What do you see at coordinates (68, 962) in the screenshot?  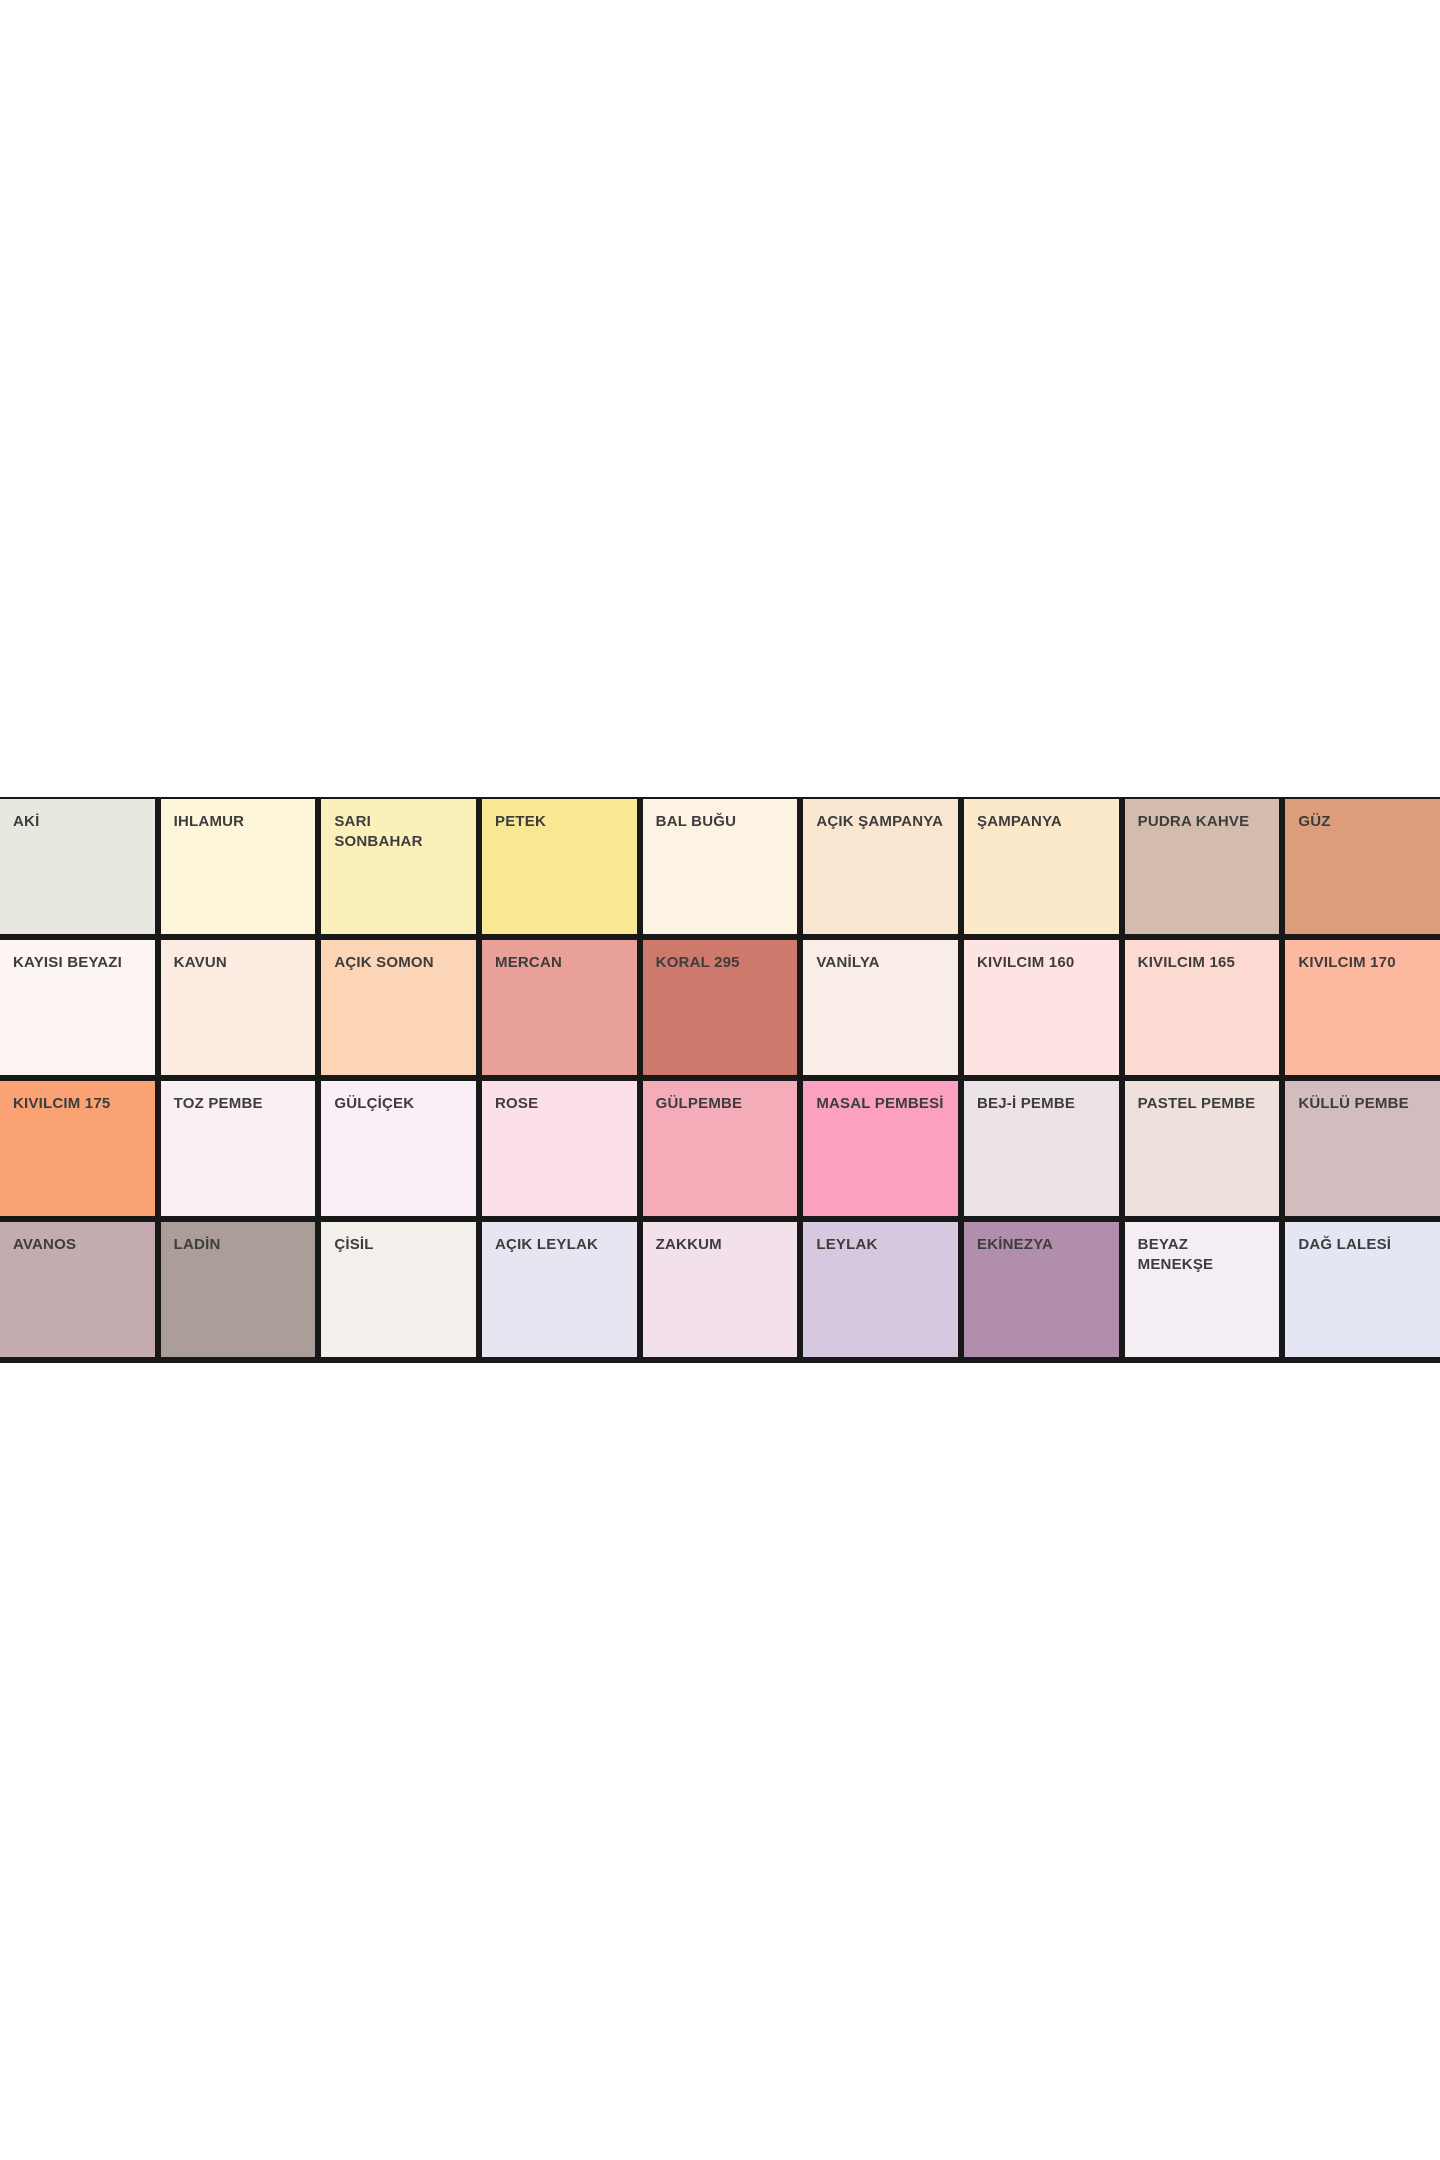 I see `swatch-label: KAYISI BEYAZI` at bounding box center [68, 962].